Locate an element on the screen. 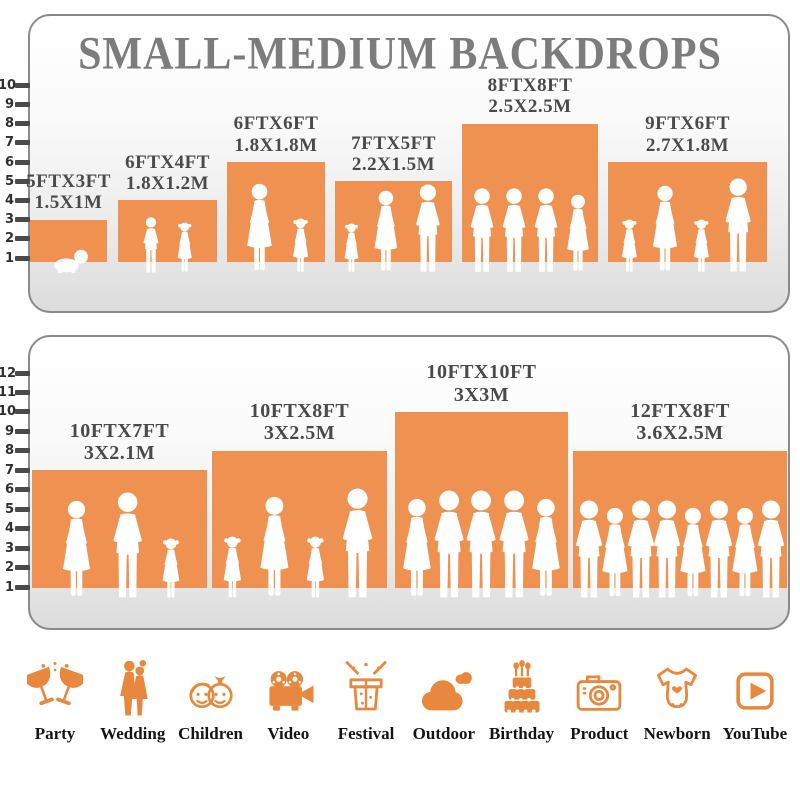  ruler-tick: 9 is located at coordinates (15, 431).